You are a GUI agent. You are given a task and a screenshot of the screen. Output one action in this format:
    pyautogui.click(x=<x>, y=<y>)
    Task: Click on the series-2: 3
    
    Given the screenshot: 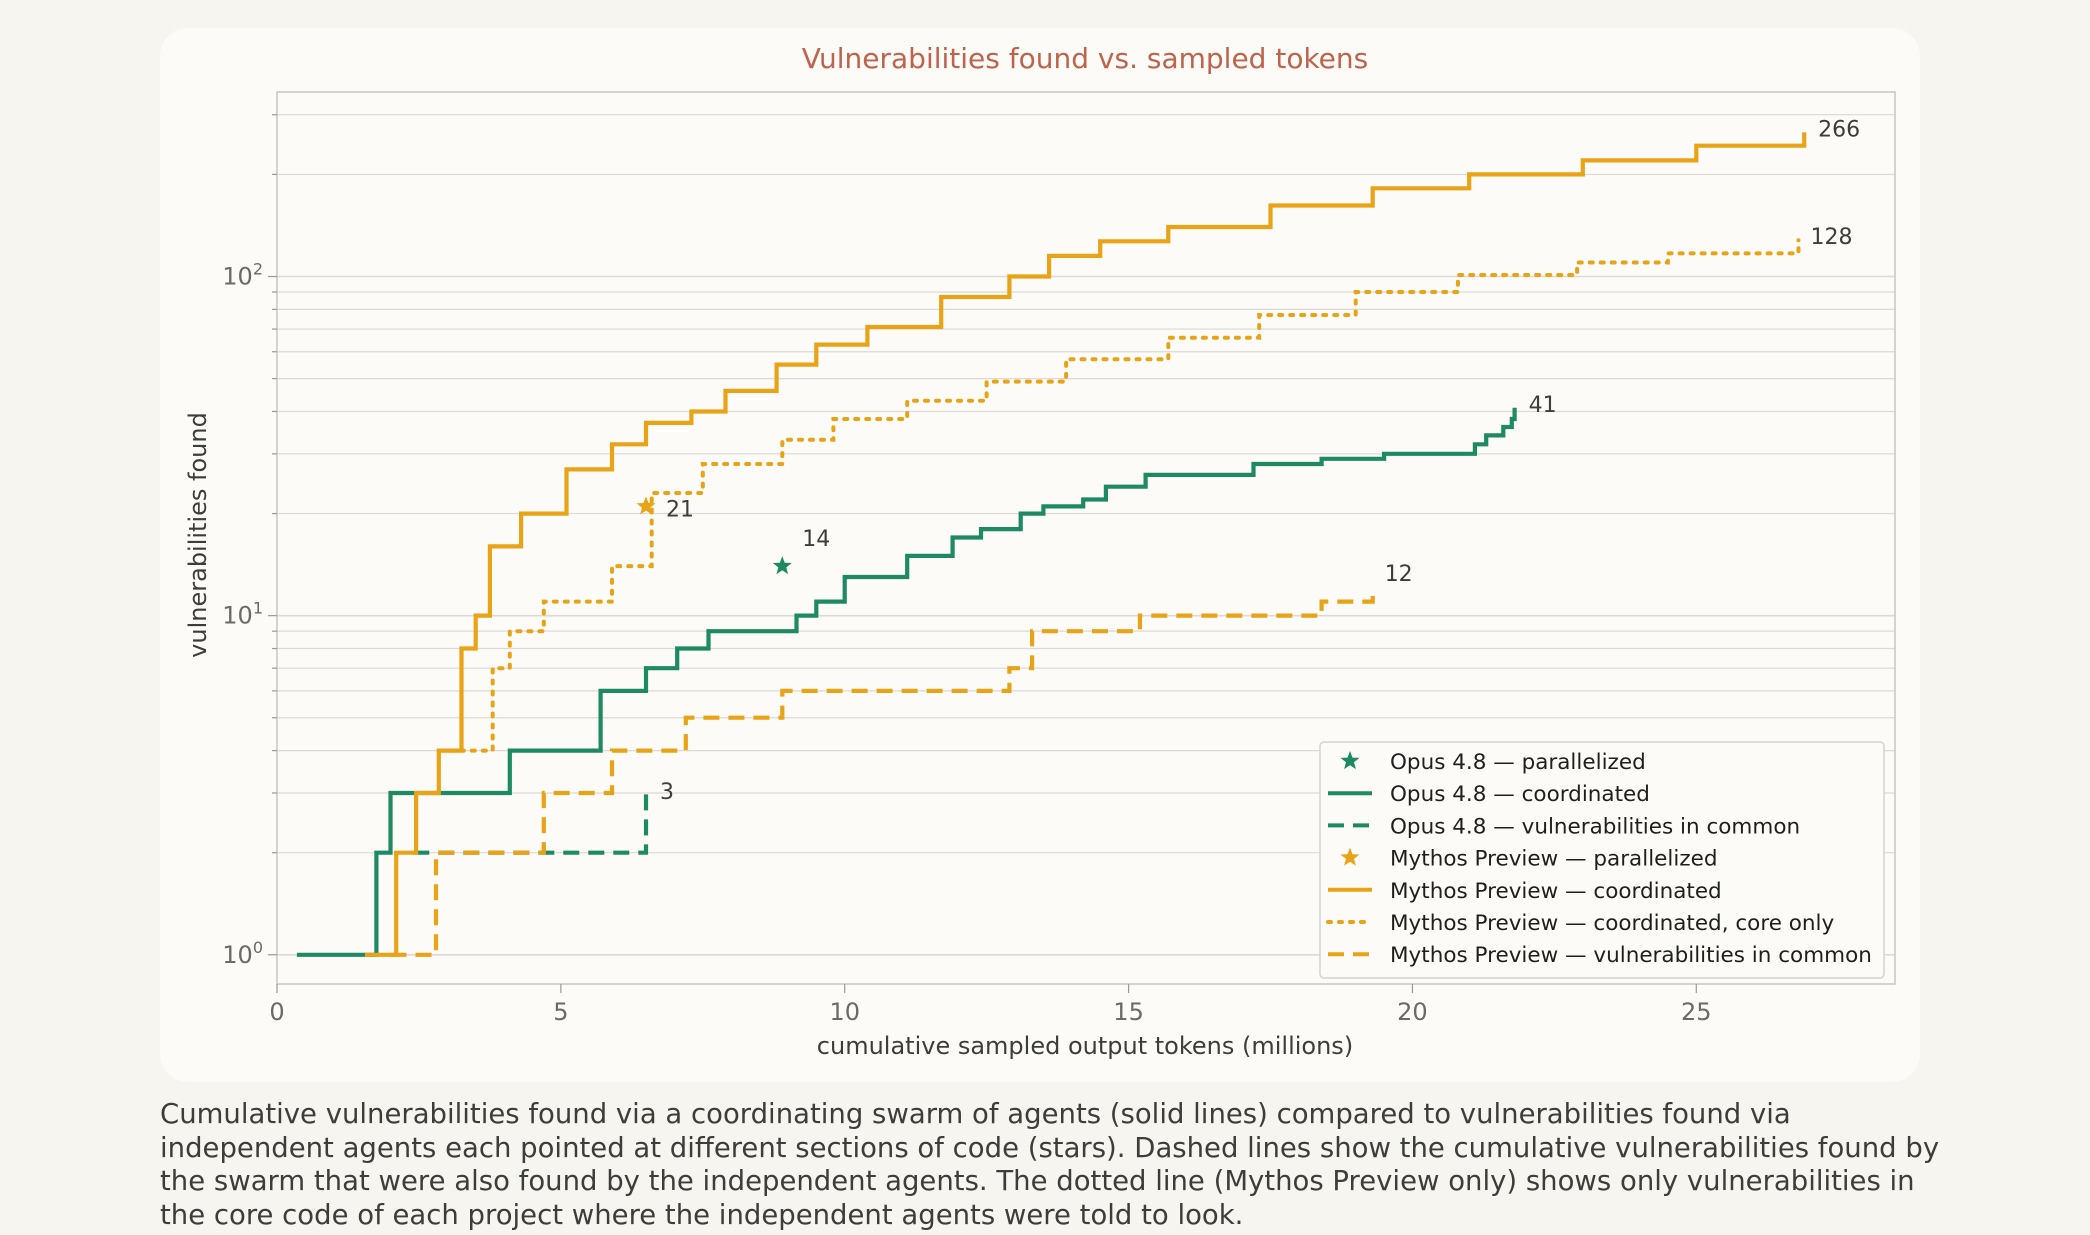 What is the action you would take?
    pyautogui.click(x=543, y=817)
    